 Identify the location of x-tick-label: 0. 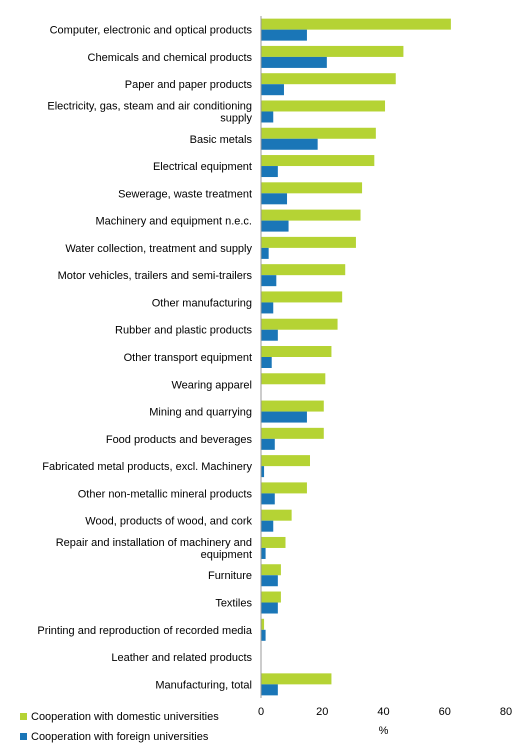
(261, 712).